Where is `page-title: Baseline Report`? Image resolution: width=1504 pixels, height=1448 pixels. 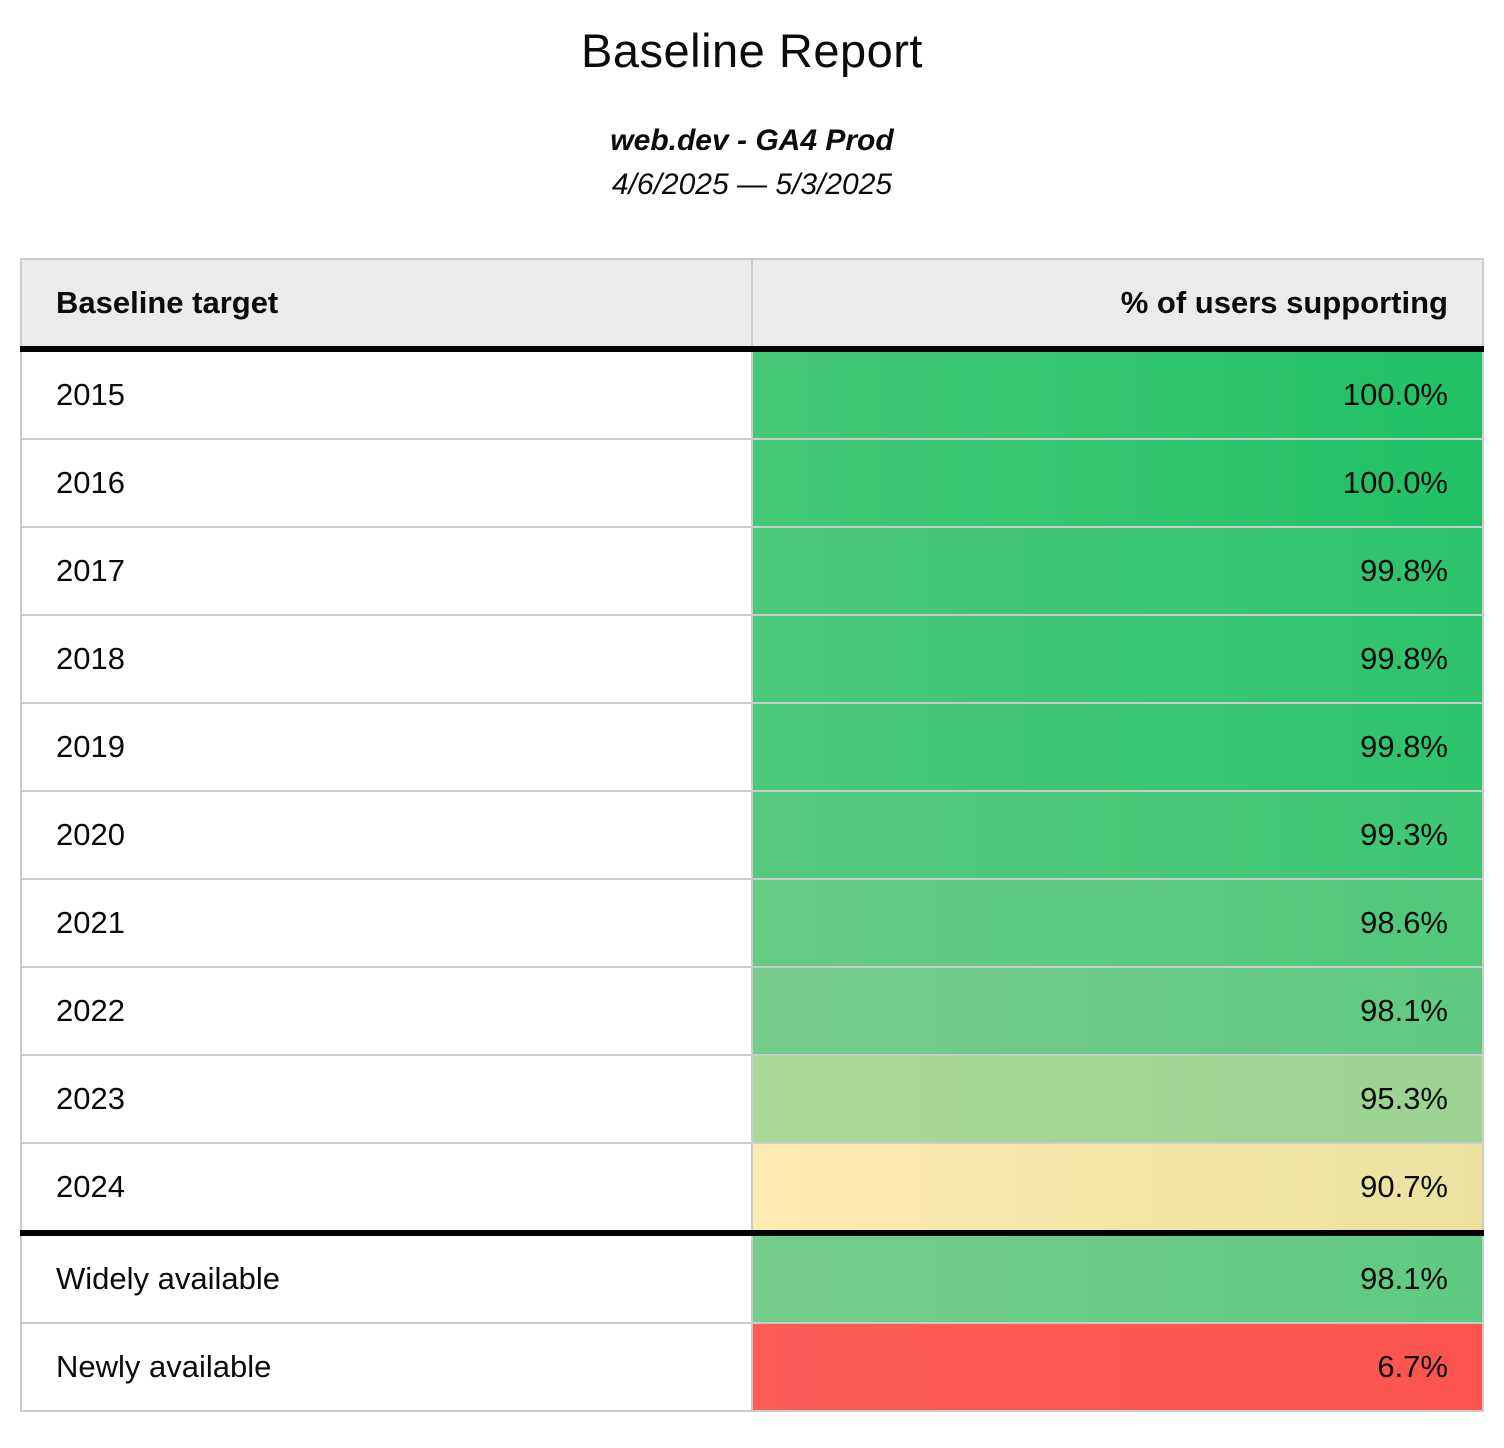 page-title: Baseline Report is located at coordinates (752, 50).